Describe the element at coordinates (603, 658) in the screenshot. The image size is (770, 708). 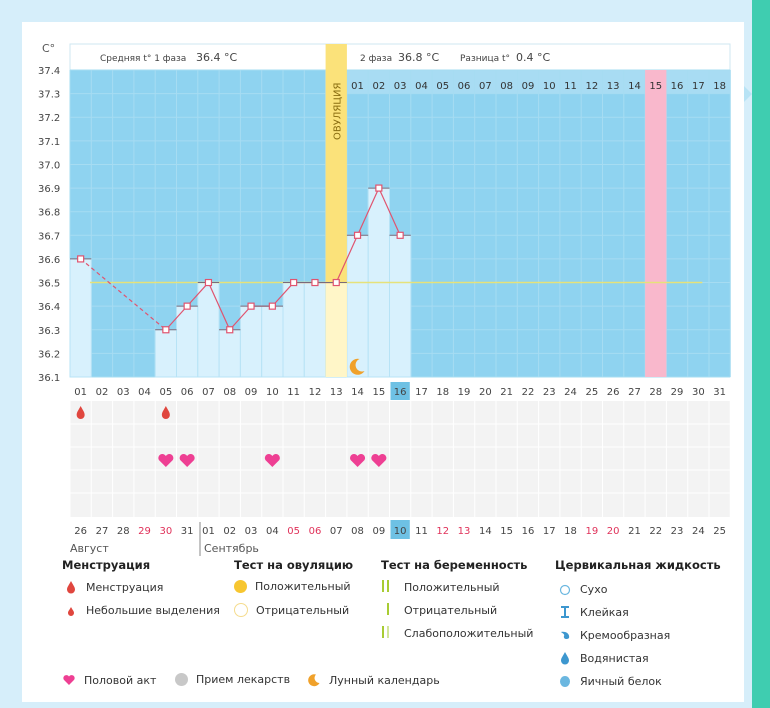
I see `legend-cerv-watery: Водянистая` at that location.